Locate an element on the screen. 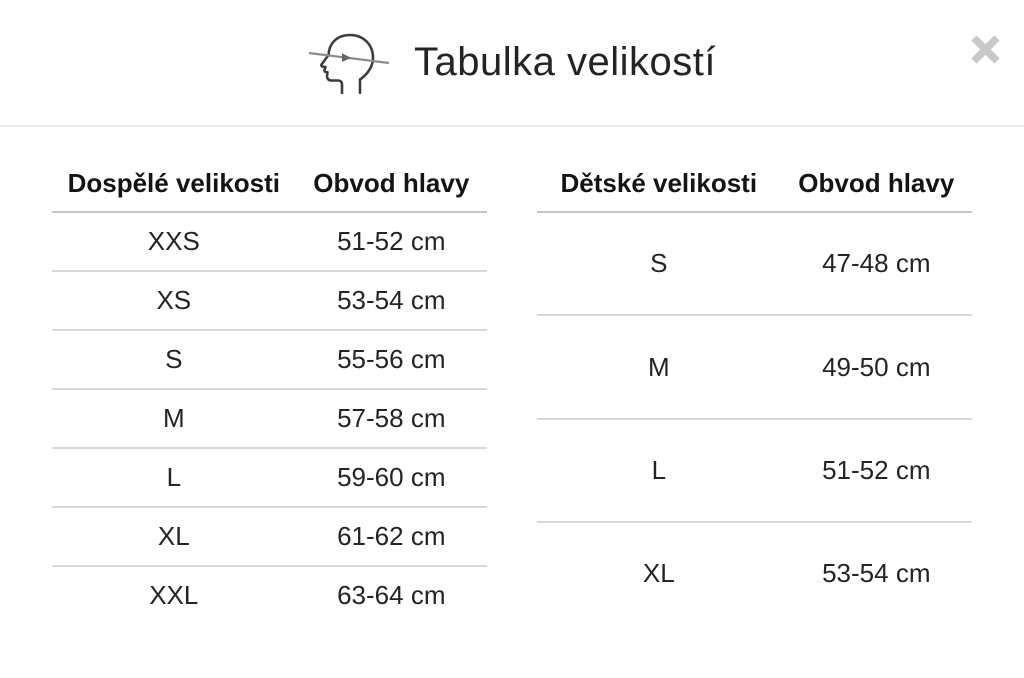  adult-table-head: Dospělé velikosti Obvod hlavy is located at coordinates (269, 184).